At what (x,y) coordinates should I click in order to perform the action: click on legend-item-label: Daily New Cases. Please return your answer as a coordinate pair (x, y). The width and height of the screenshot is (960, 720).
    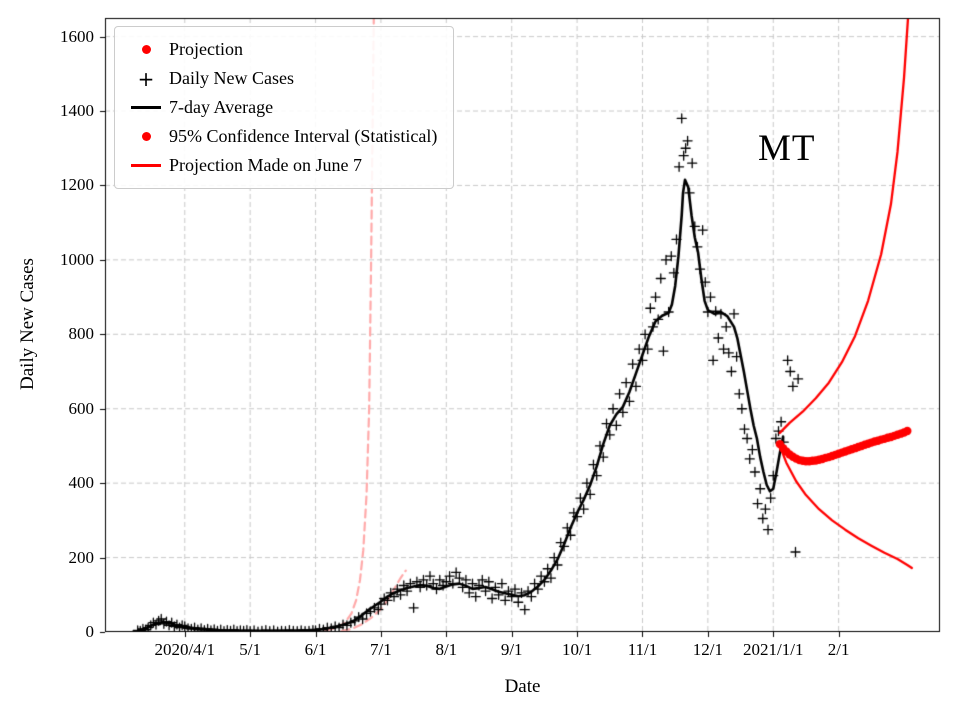
    Looking at the image, I should click on (231, 78).